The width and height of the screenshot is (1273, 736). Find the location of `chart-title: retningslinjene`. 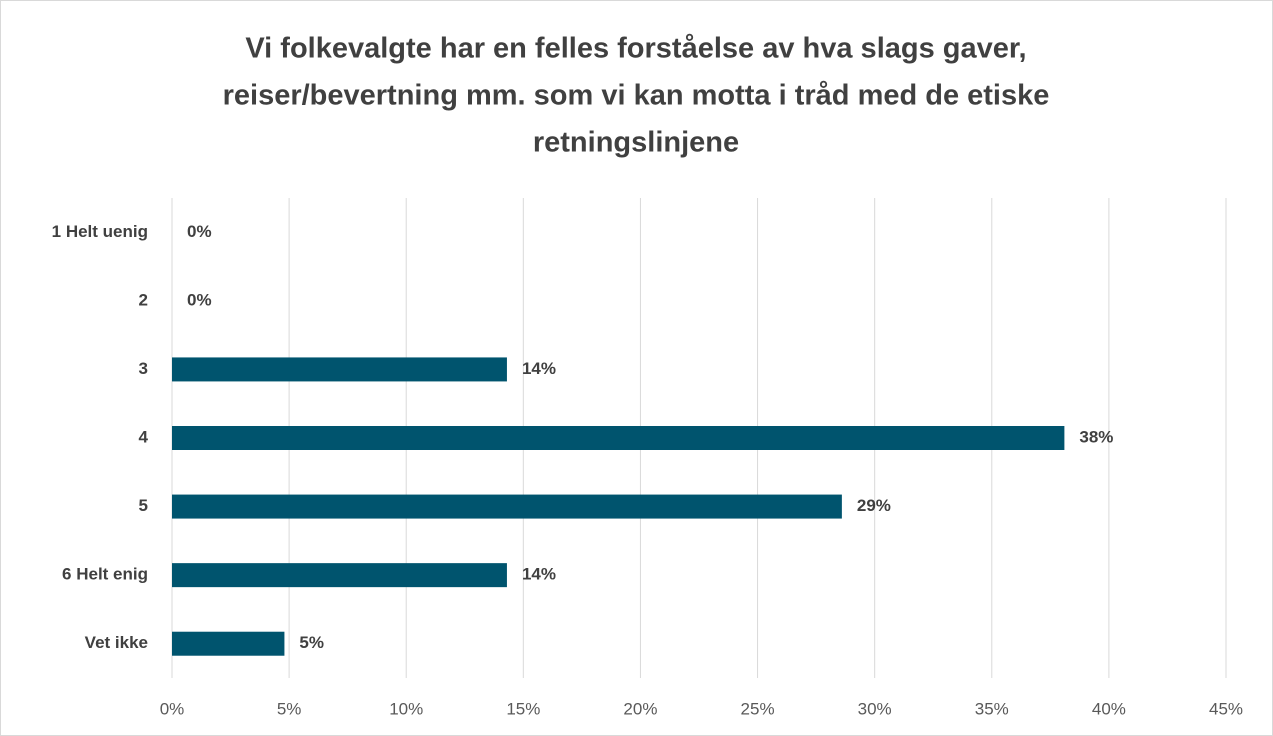

chart-title: retningslinjene is located at coordinates (636, 143).